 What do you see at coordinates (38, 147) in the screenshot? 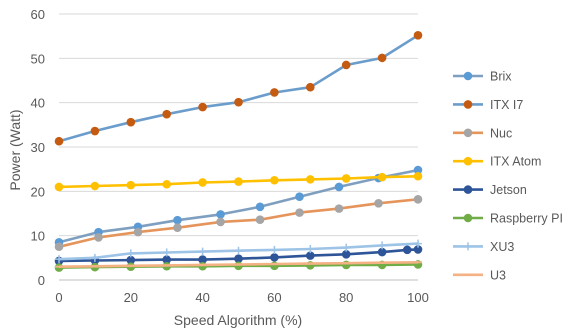
I see `y-tick-label: 30` at bounding box center [38, 147].